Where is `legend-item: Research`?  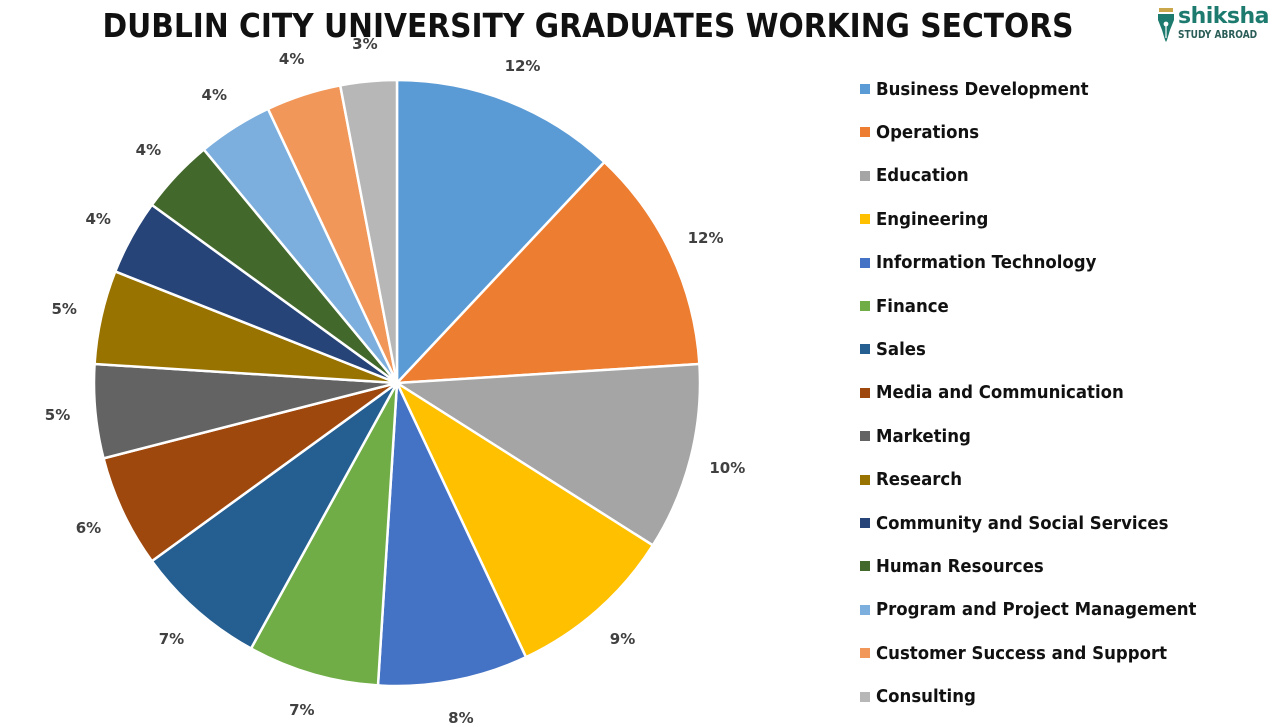 legend-item: Research is located at coordinates (915, 480).